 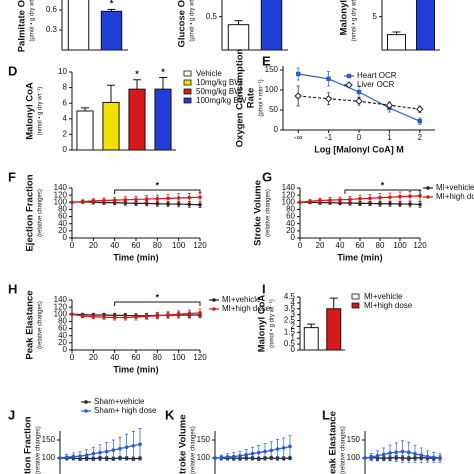 What do you see at coordinates (11, 414) in the screenshot?
I see `panel-label: J` at bounding box center [11, 414].